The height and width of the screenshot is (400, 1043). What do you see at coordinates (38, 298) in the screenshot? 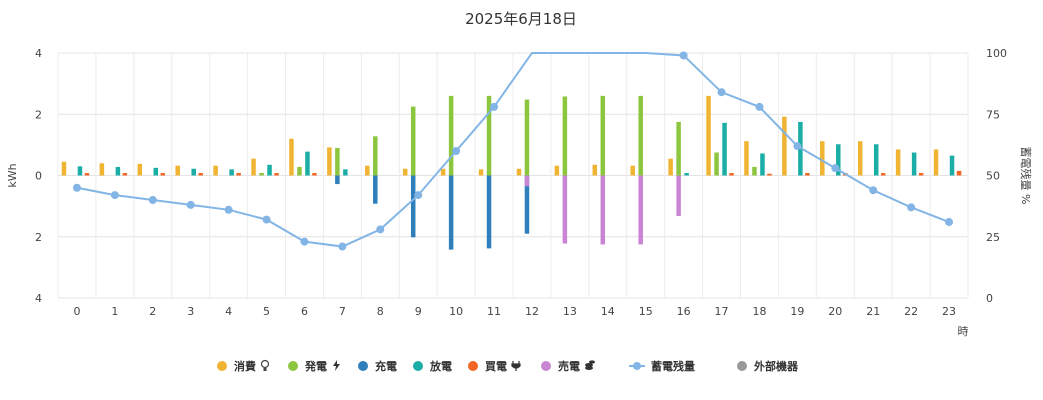
I see `y-left-tick-label: 4` at bounding box center [38, 298].